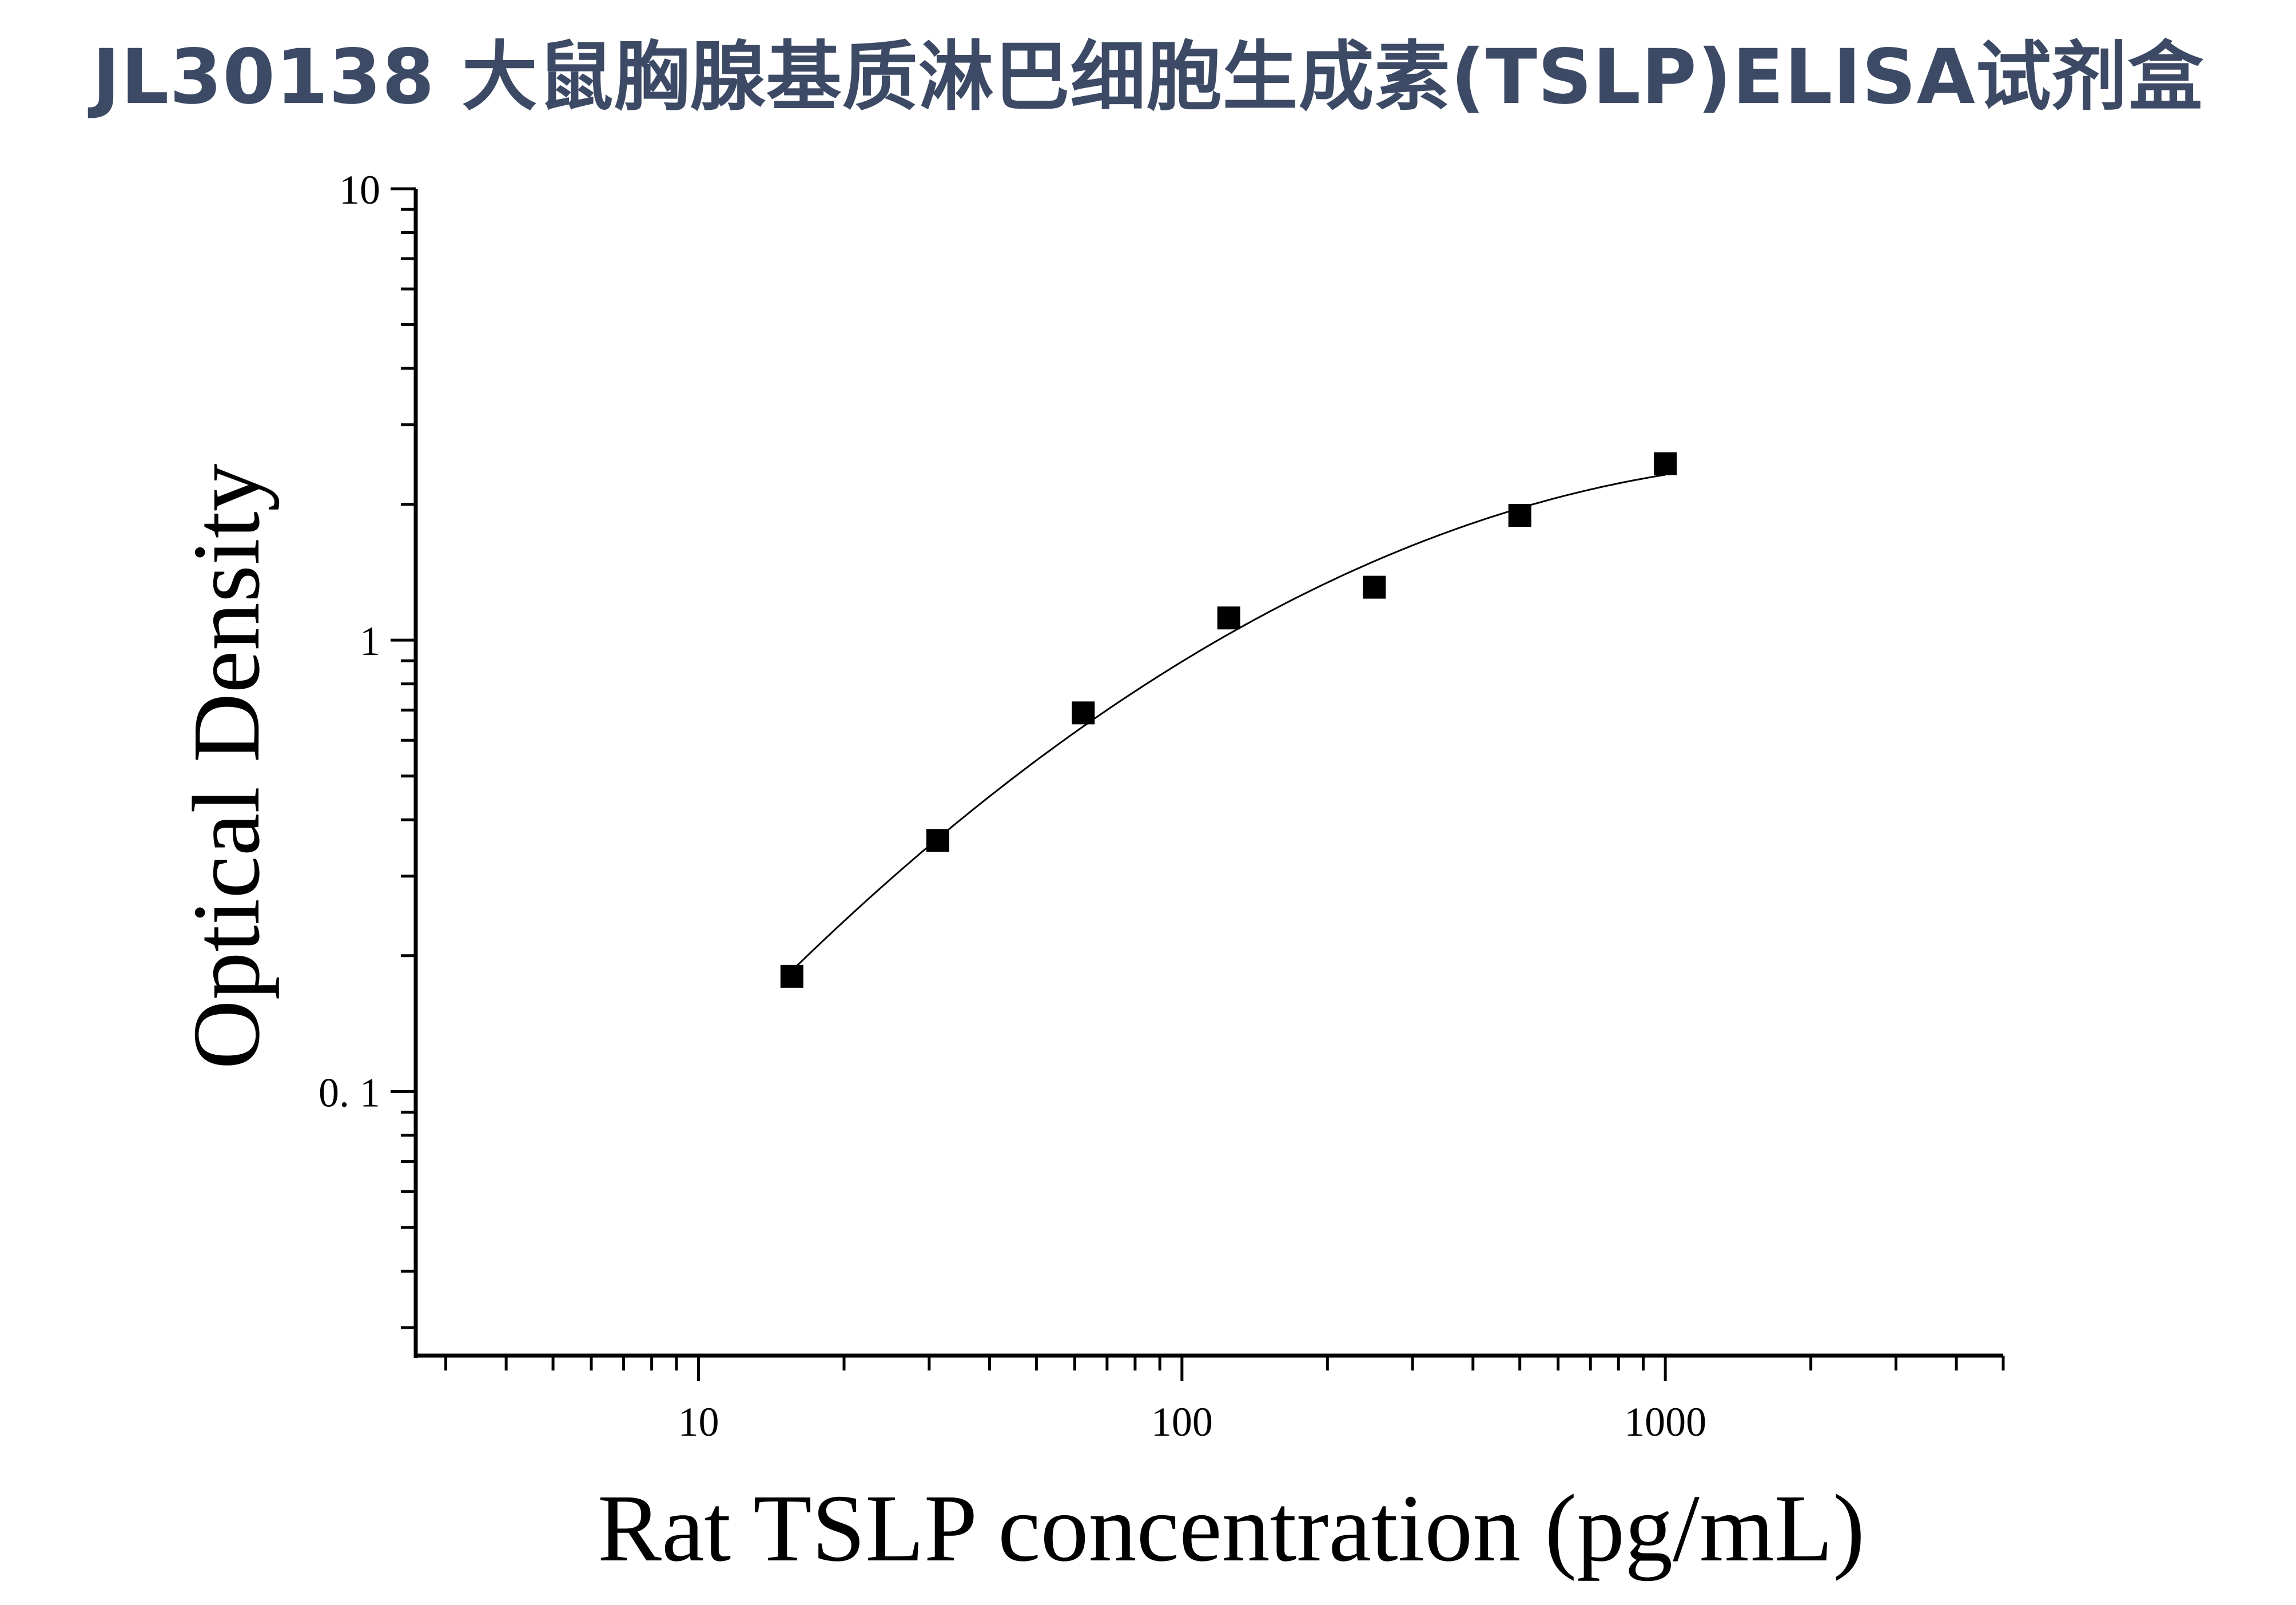 Image resolution: width=2296 pixels, height=1605 pixels. I want to click on x-tick-label: 100, so click(1182, 1422).